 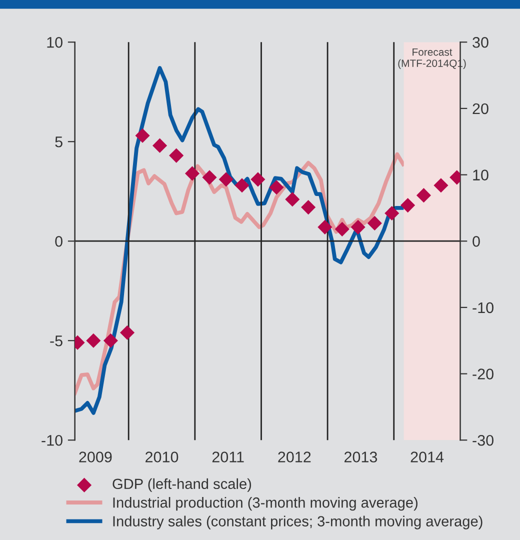 What do you see at coordinates (228, 457) in the screenshot?
I see `x-tick-label: 2011` at bounding box center [228, 457].